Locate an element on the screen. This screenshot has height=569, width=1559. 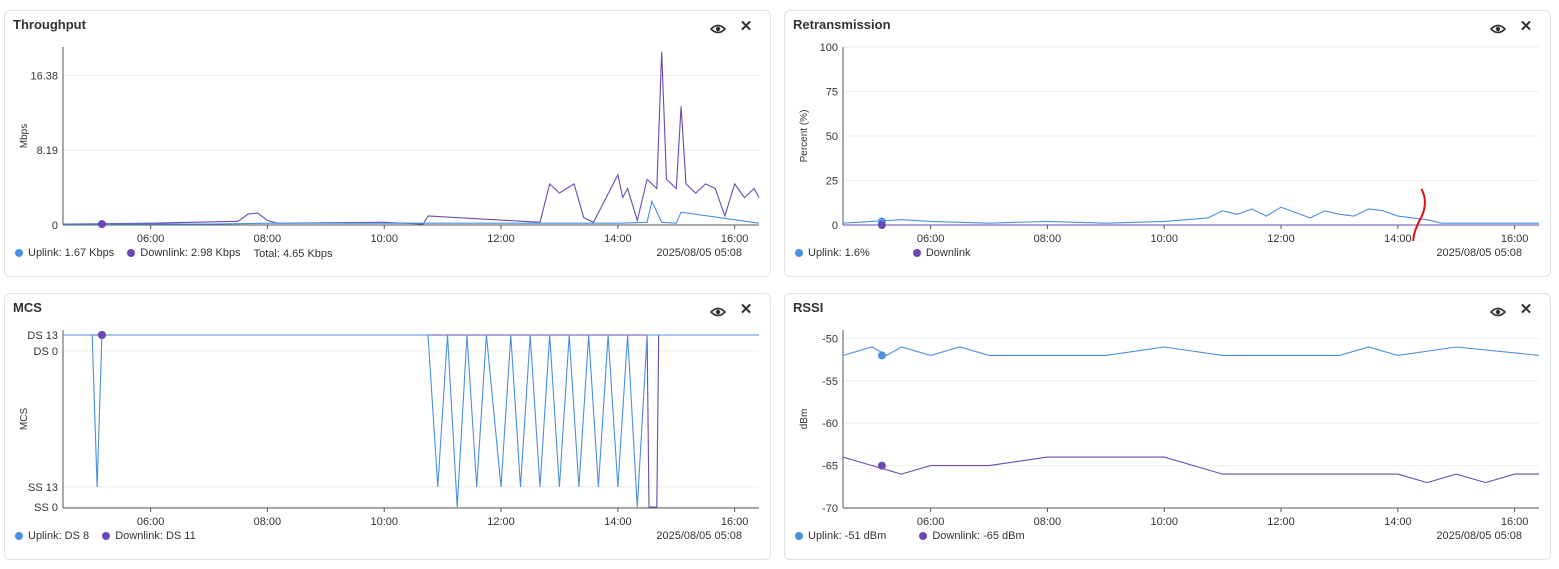
legend-downlink: Downlink: 2.98 Kbps is located at coordinates (184, 253).